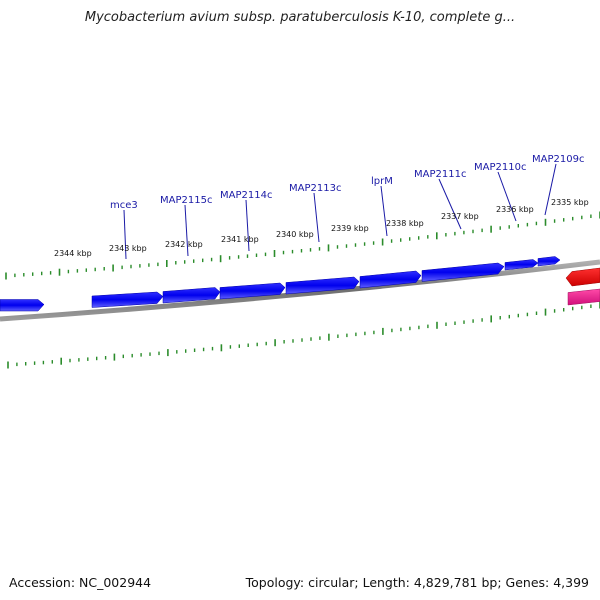 This screenshot has height=600, width=600. Describe the element at coordinates (73, 253) in the screenshot. I see `scale-label: 2344 kbp` at that location.